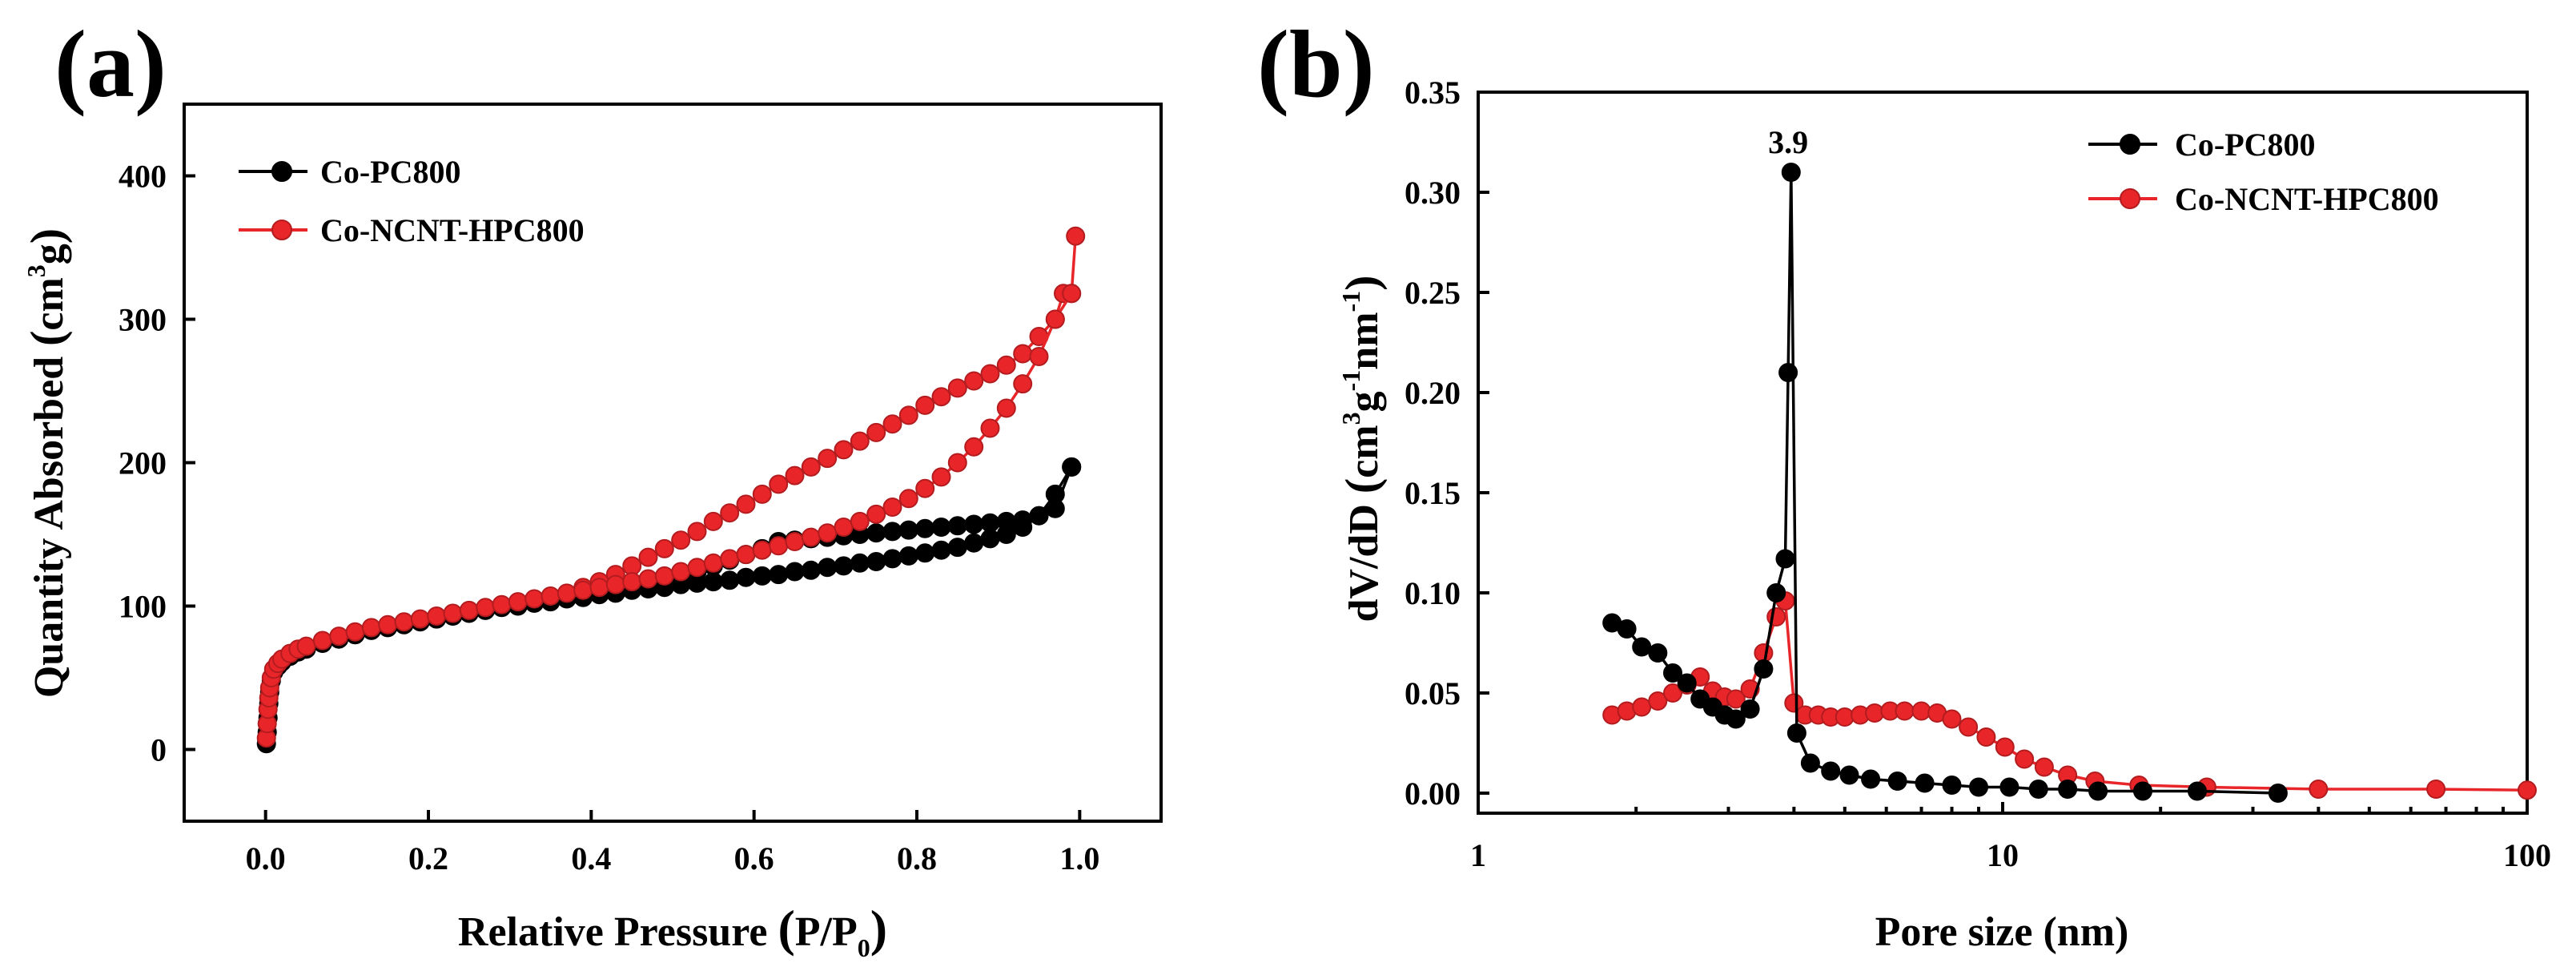 This screenshot has width=2576, height=975. What do you see at coordinates (452, 230) in the screenshot?
I see `legend-label-co-ncnt-hpc800: Co-NCNT-HPC800` at bounding box center [452, 230].